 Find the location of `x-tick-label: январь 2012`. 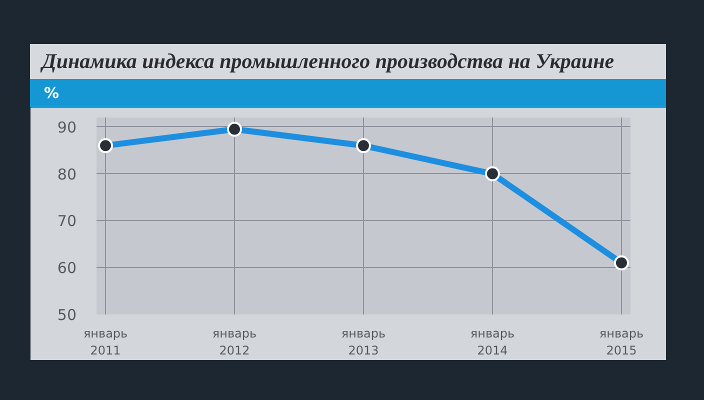

x-tick-label: январь 2012 is located at coordinates (234, 342).